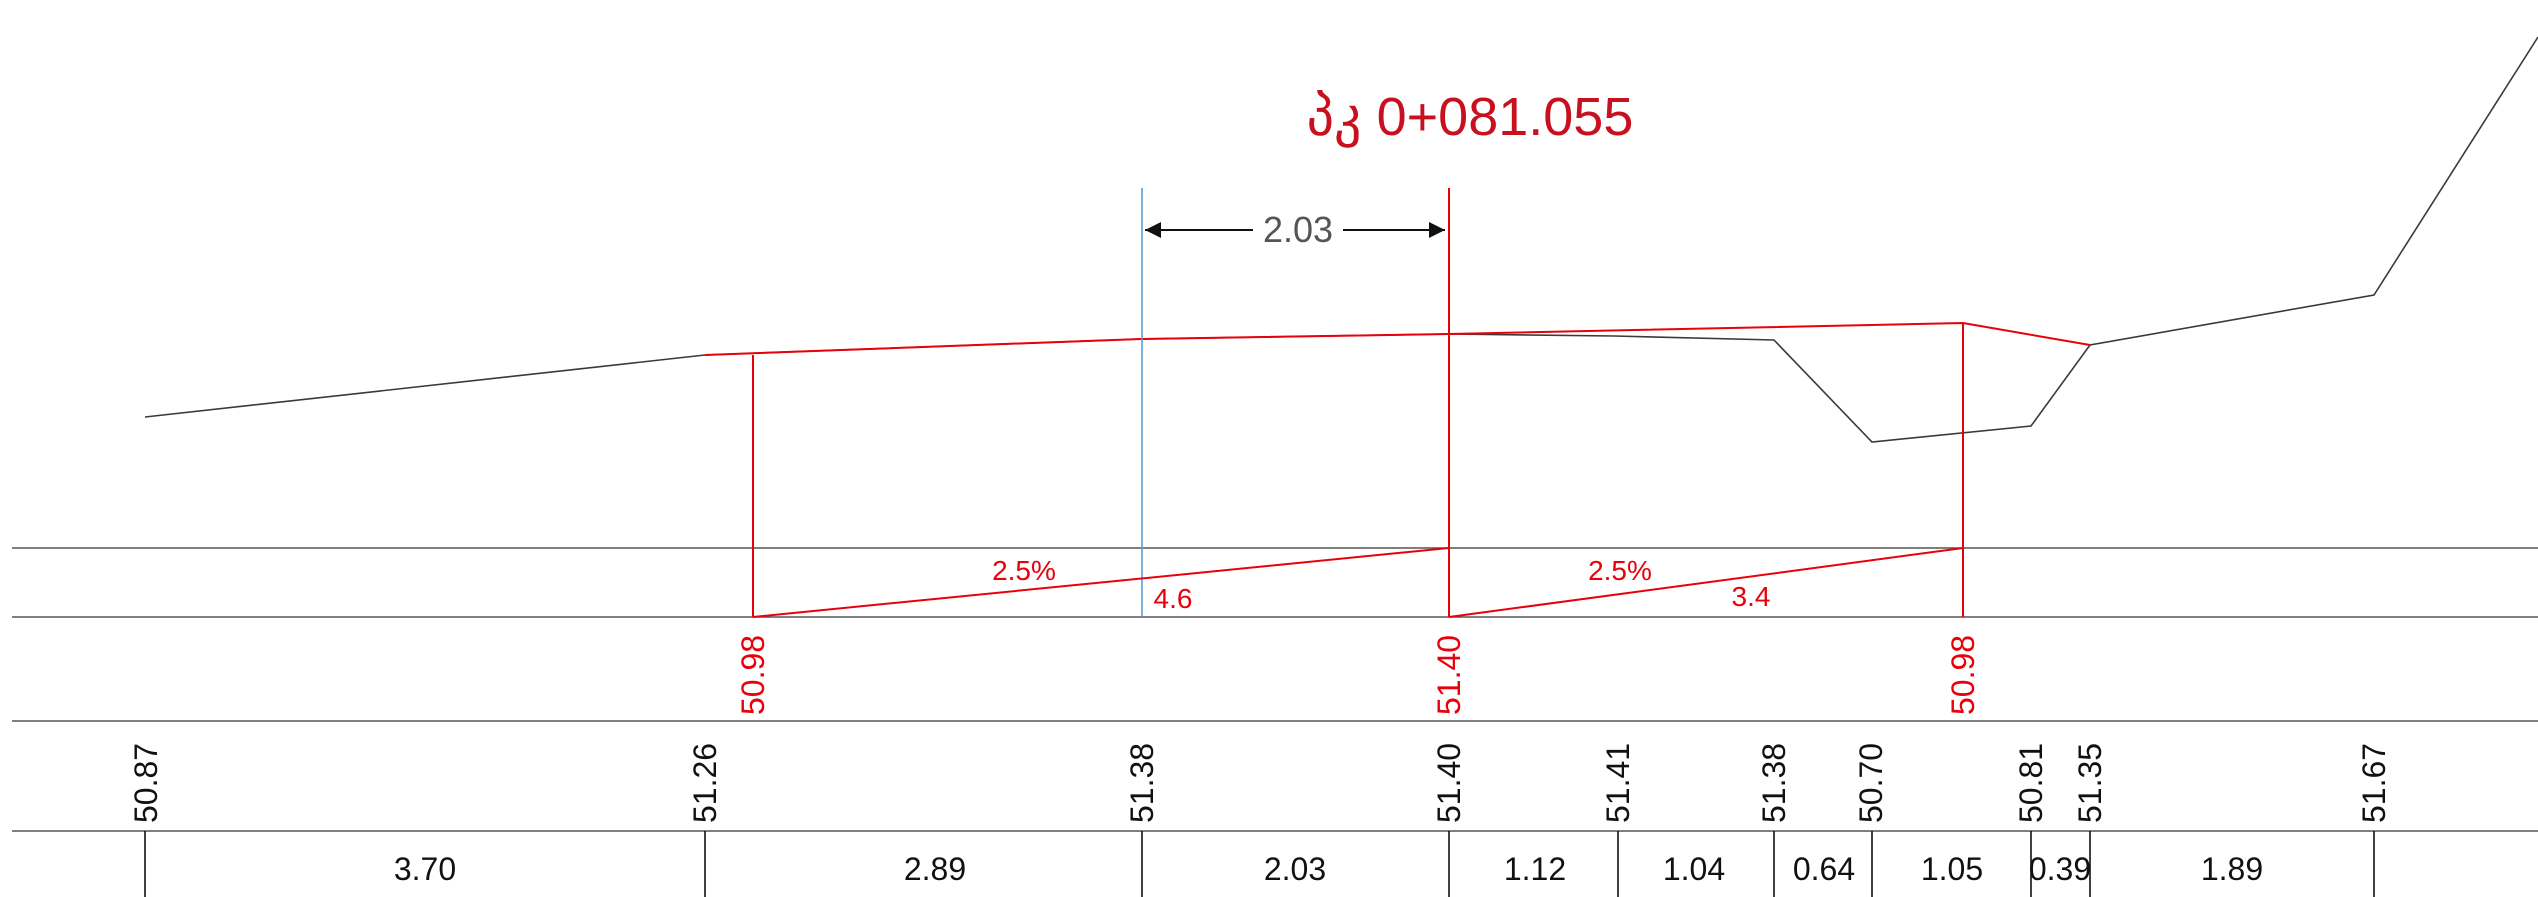  Describe the element at coordinates (1298, 229) in the screenshot. I see `dimension-value: 2.03` at that location.